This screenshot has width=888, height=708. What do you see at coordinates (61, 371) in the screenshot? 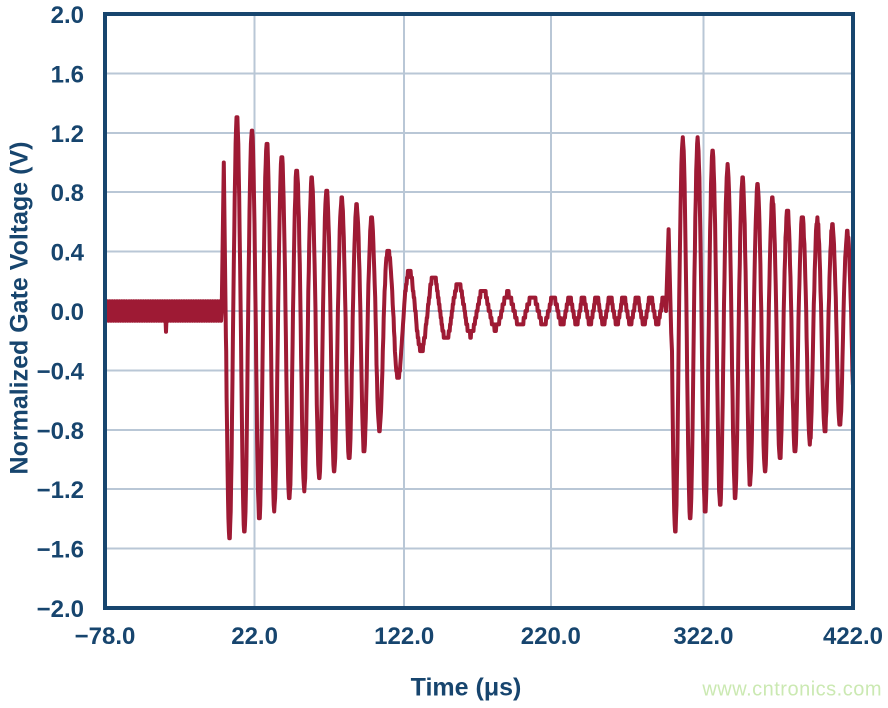
I see `y-tick-label: −0.4` at bounding box center [61, 371].